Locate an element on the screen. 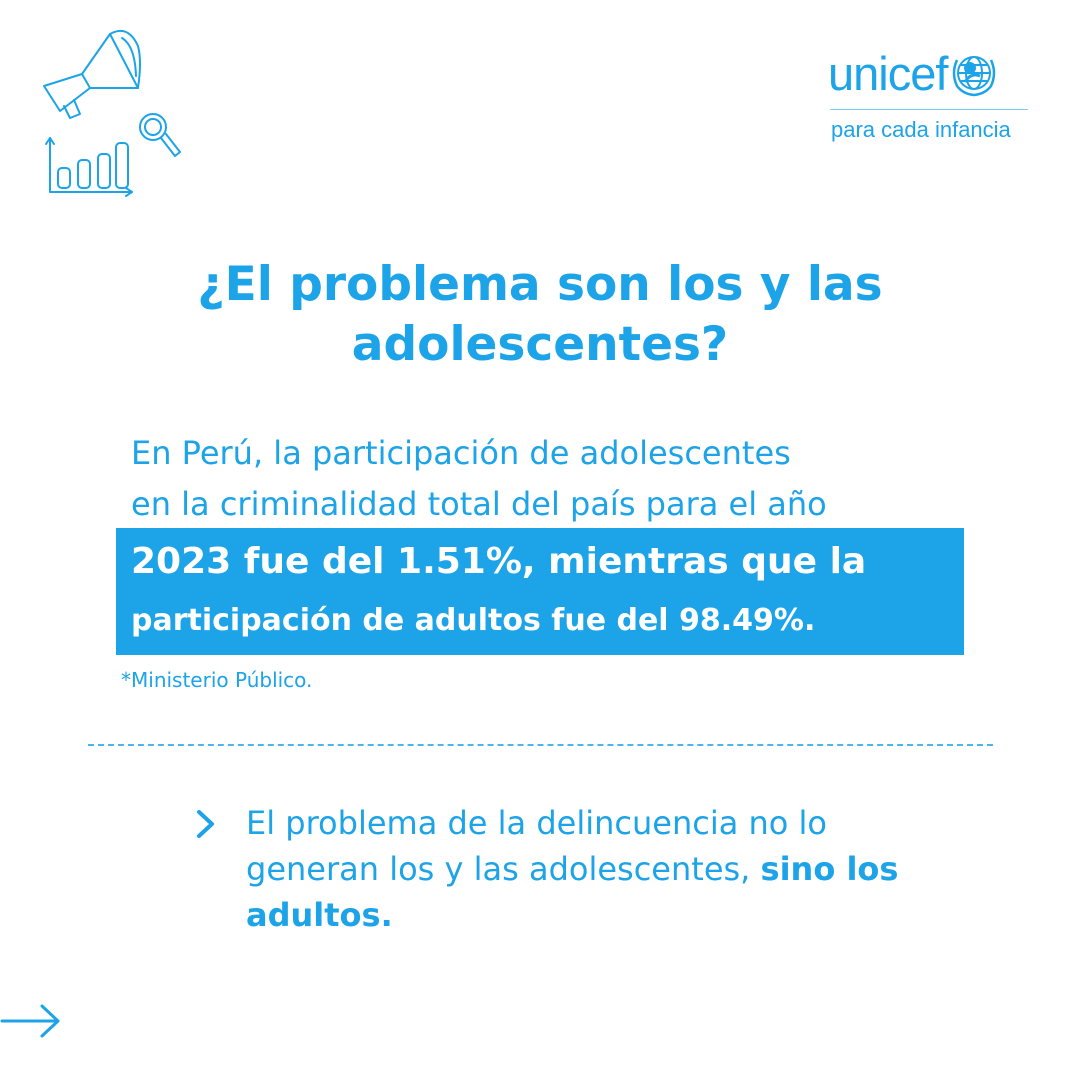 Image resolution: width=1081 pixels, height=1080 pixels. title-line-1: ¿El problema son los y las is located at coordinates (540, 284).